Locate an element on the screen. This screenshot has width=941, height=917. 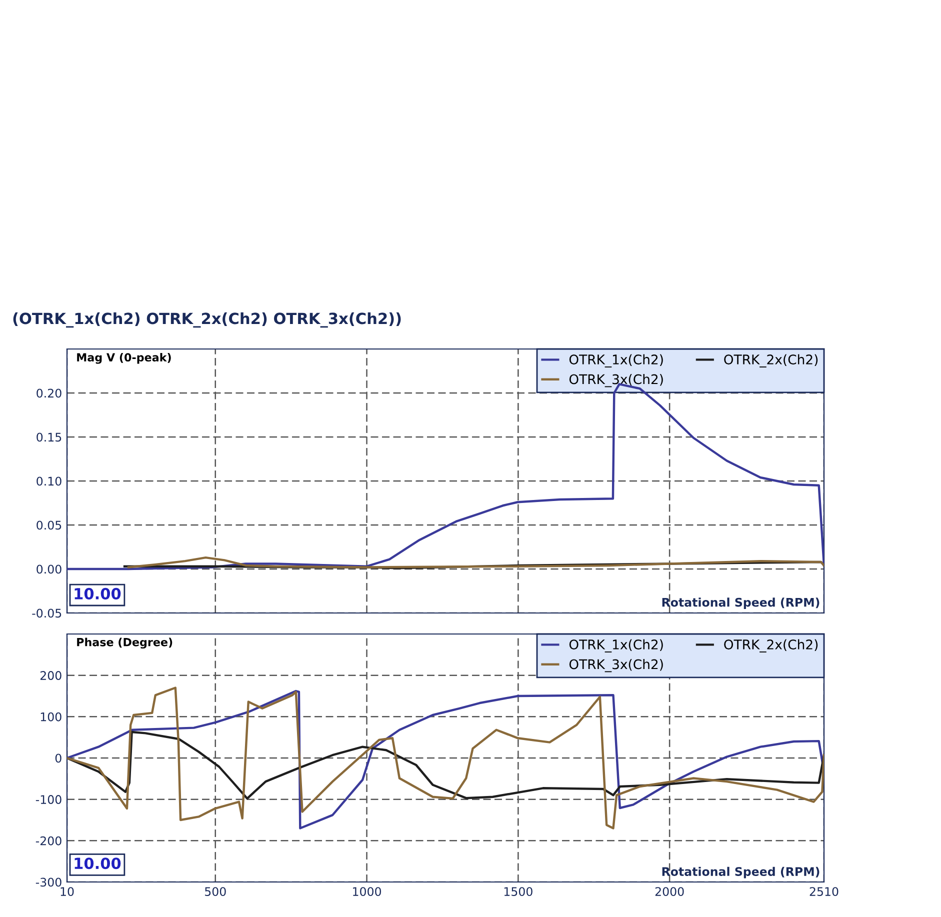
y-axis-title: Mag V (0-peak) is located at coordinates (124, 358).